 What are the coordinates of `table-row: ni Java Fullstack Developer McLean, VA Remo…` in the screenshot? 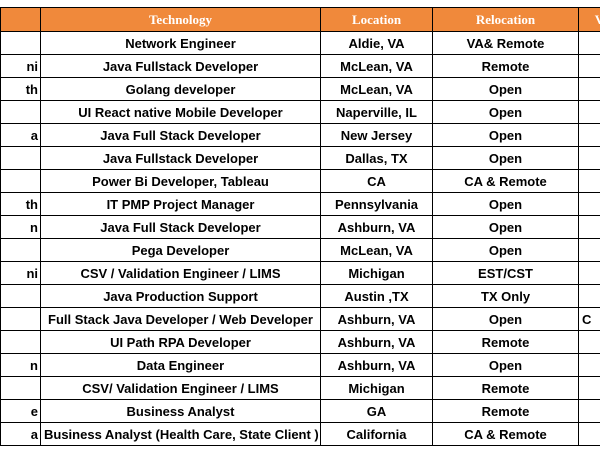 It's located at (300, 66).